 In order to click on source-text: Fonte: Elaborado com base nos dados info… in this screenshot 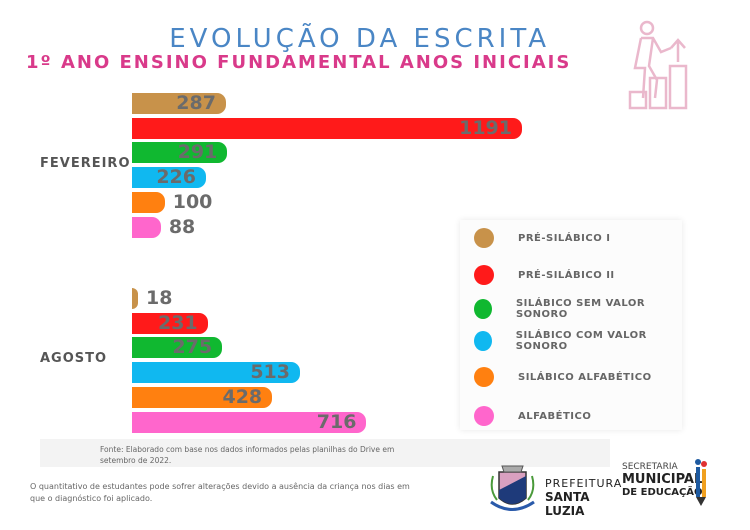, I will do `click(247, 455)`.